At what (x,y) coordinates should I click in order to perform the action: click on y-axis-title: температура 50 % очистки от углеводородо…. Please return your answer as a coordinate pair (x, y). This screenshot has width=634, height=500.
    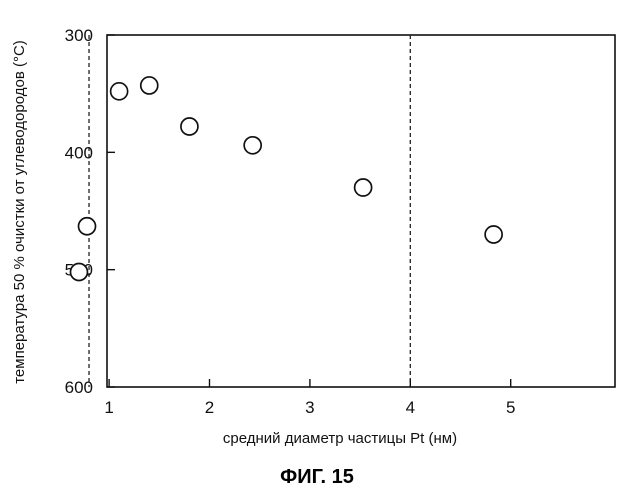
    Looking at the image, I should click on (19, 212).